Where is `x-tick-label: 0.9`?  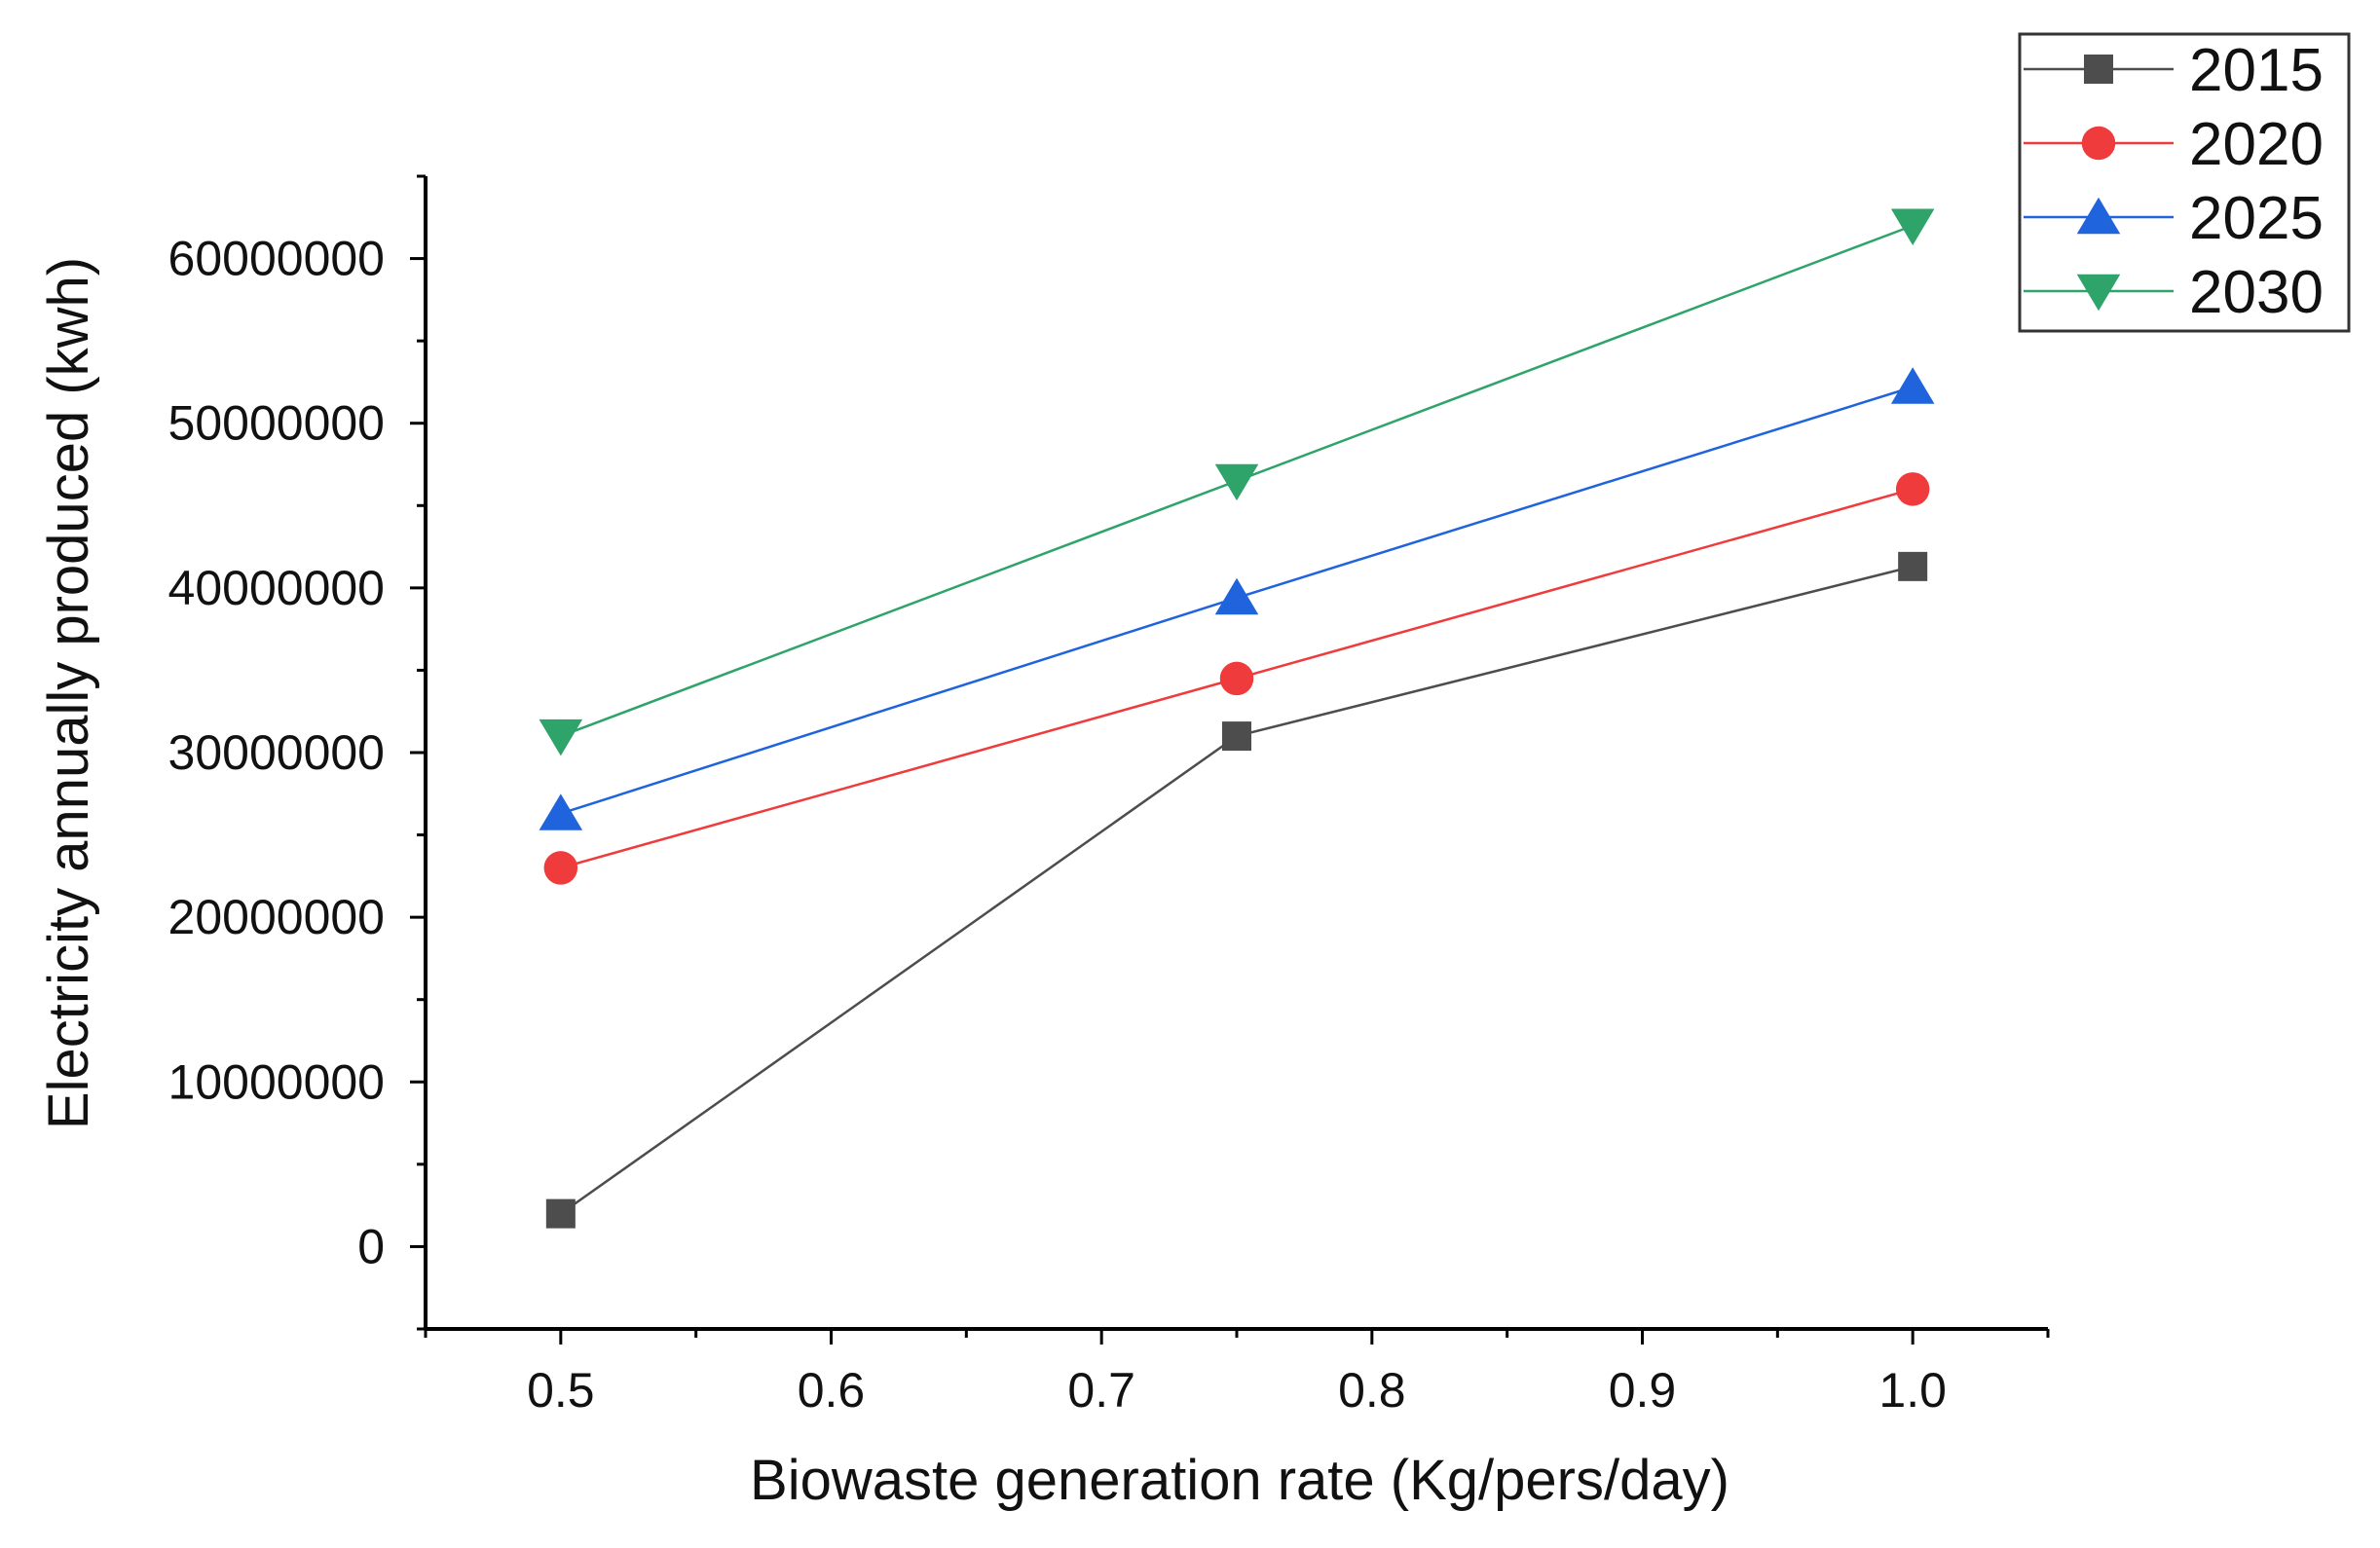 x-tick-label: 0.9 is located at coordinates (1643, 1390).